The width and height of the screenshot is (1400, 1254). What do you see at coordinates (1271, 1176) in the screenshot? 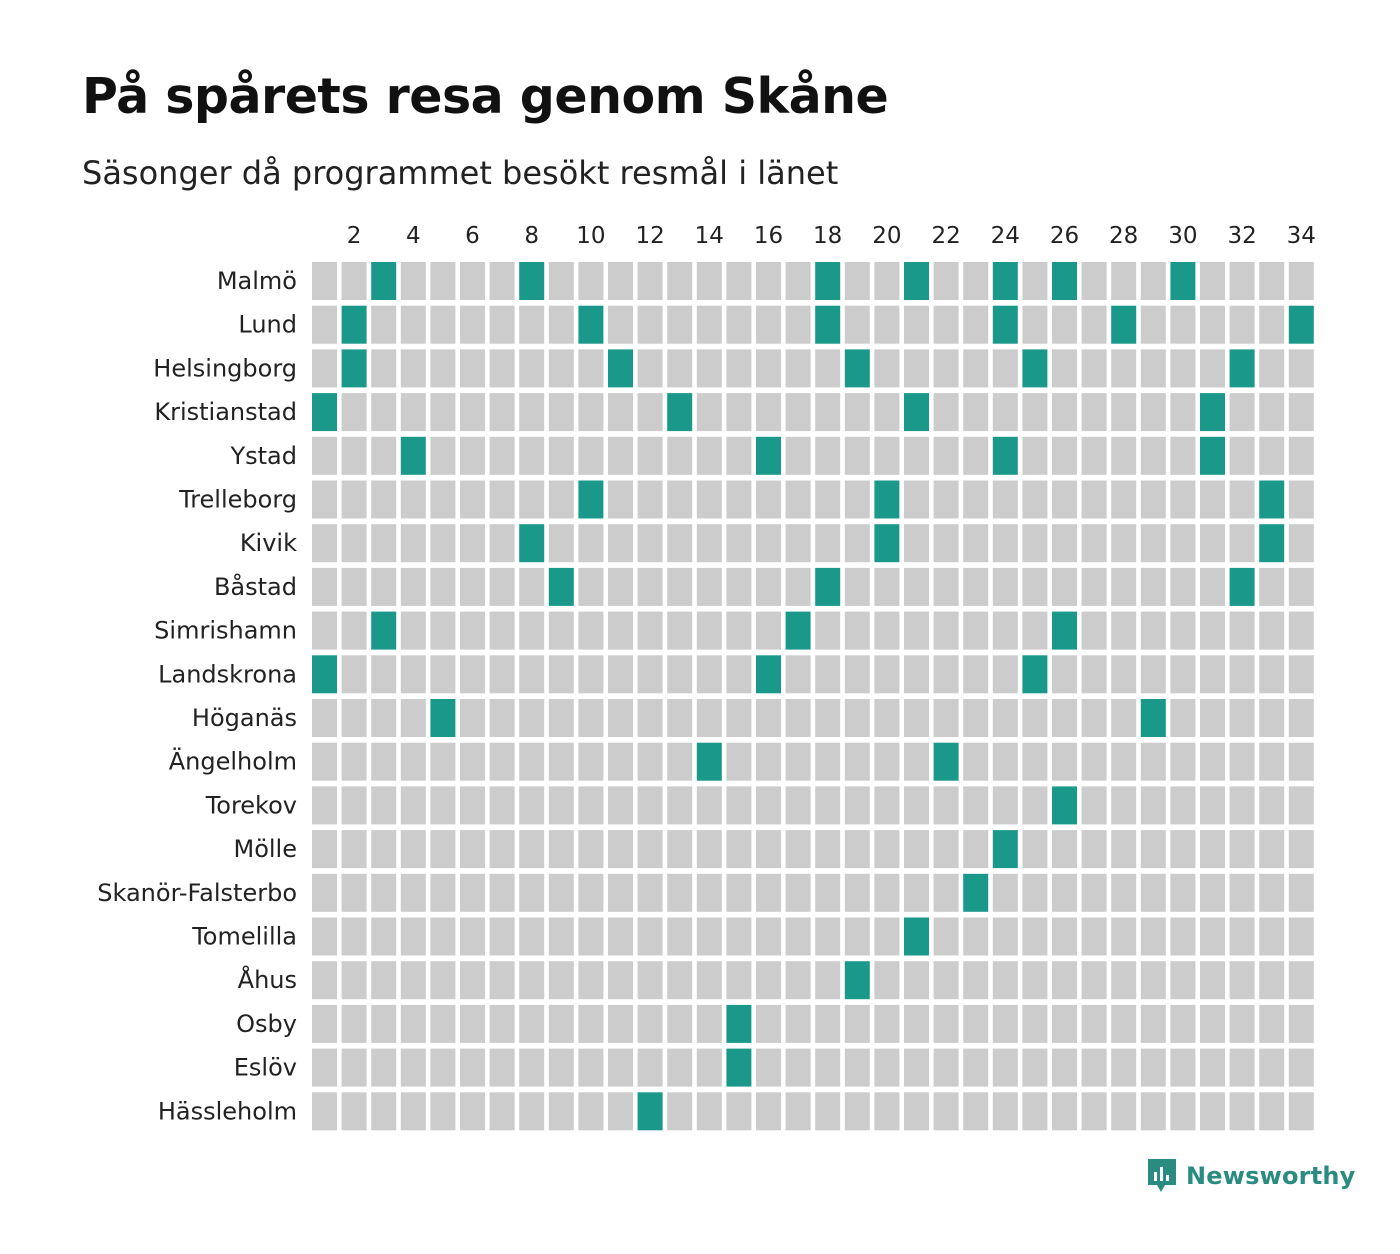
I see `newsworthy-logo-text: Newsworthy` at bounding box center [1271, 1176].